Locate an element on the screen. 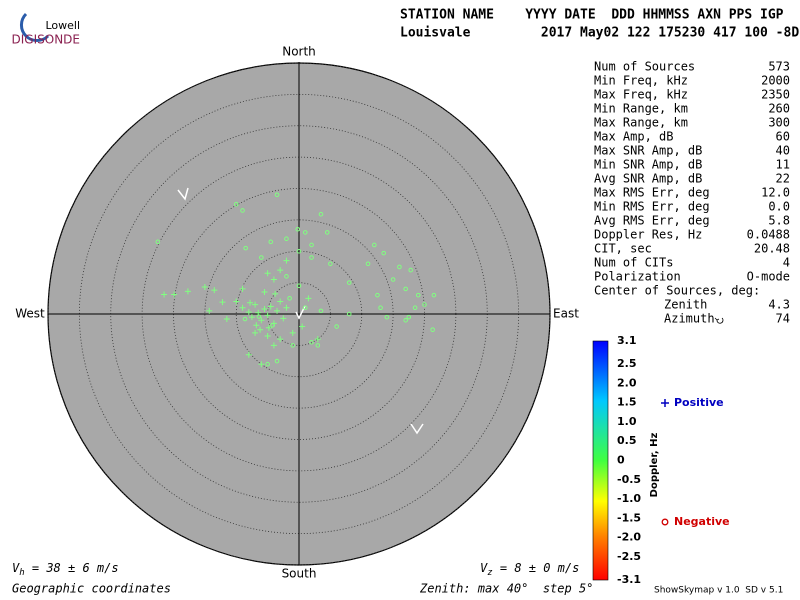 Image resolution: width=800 pixels, height=600 pixels. logo-swoosh is located at coordinates (34, 27).